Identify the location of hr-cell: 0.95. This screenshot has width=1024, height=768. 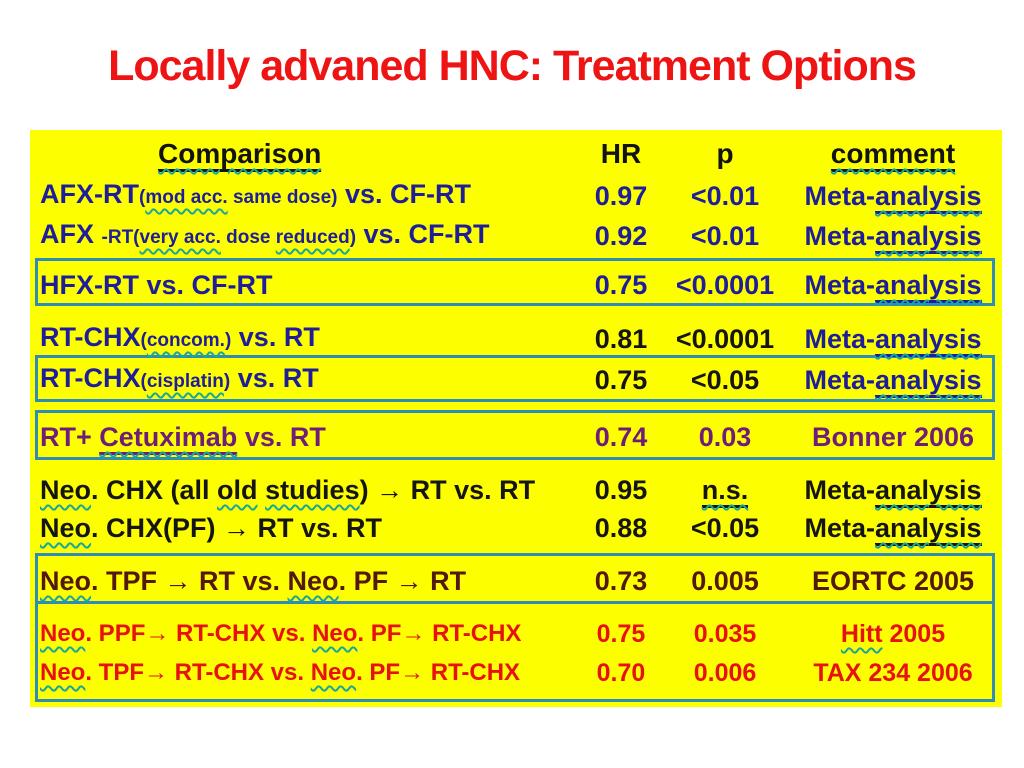
(621, 490).